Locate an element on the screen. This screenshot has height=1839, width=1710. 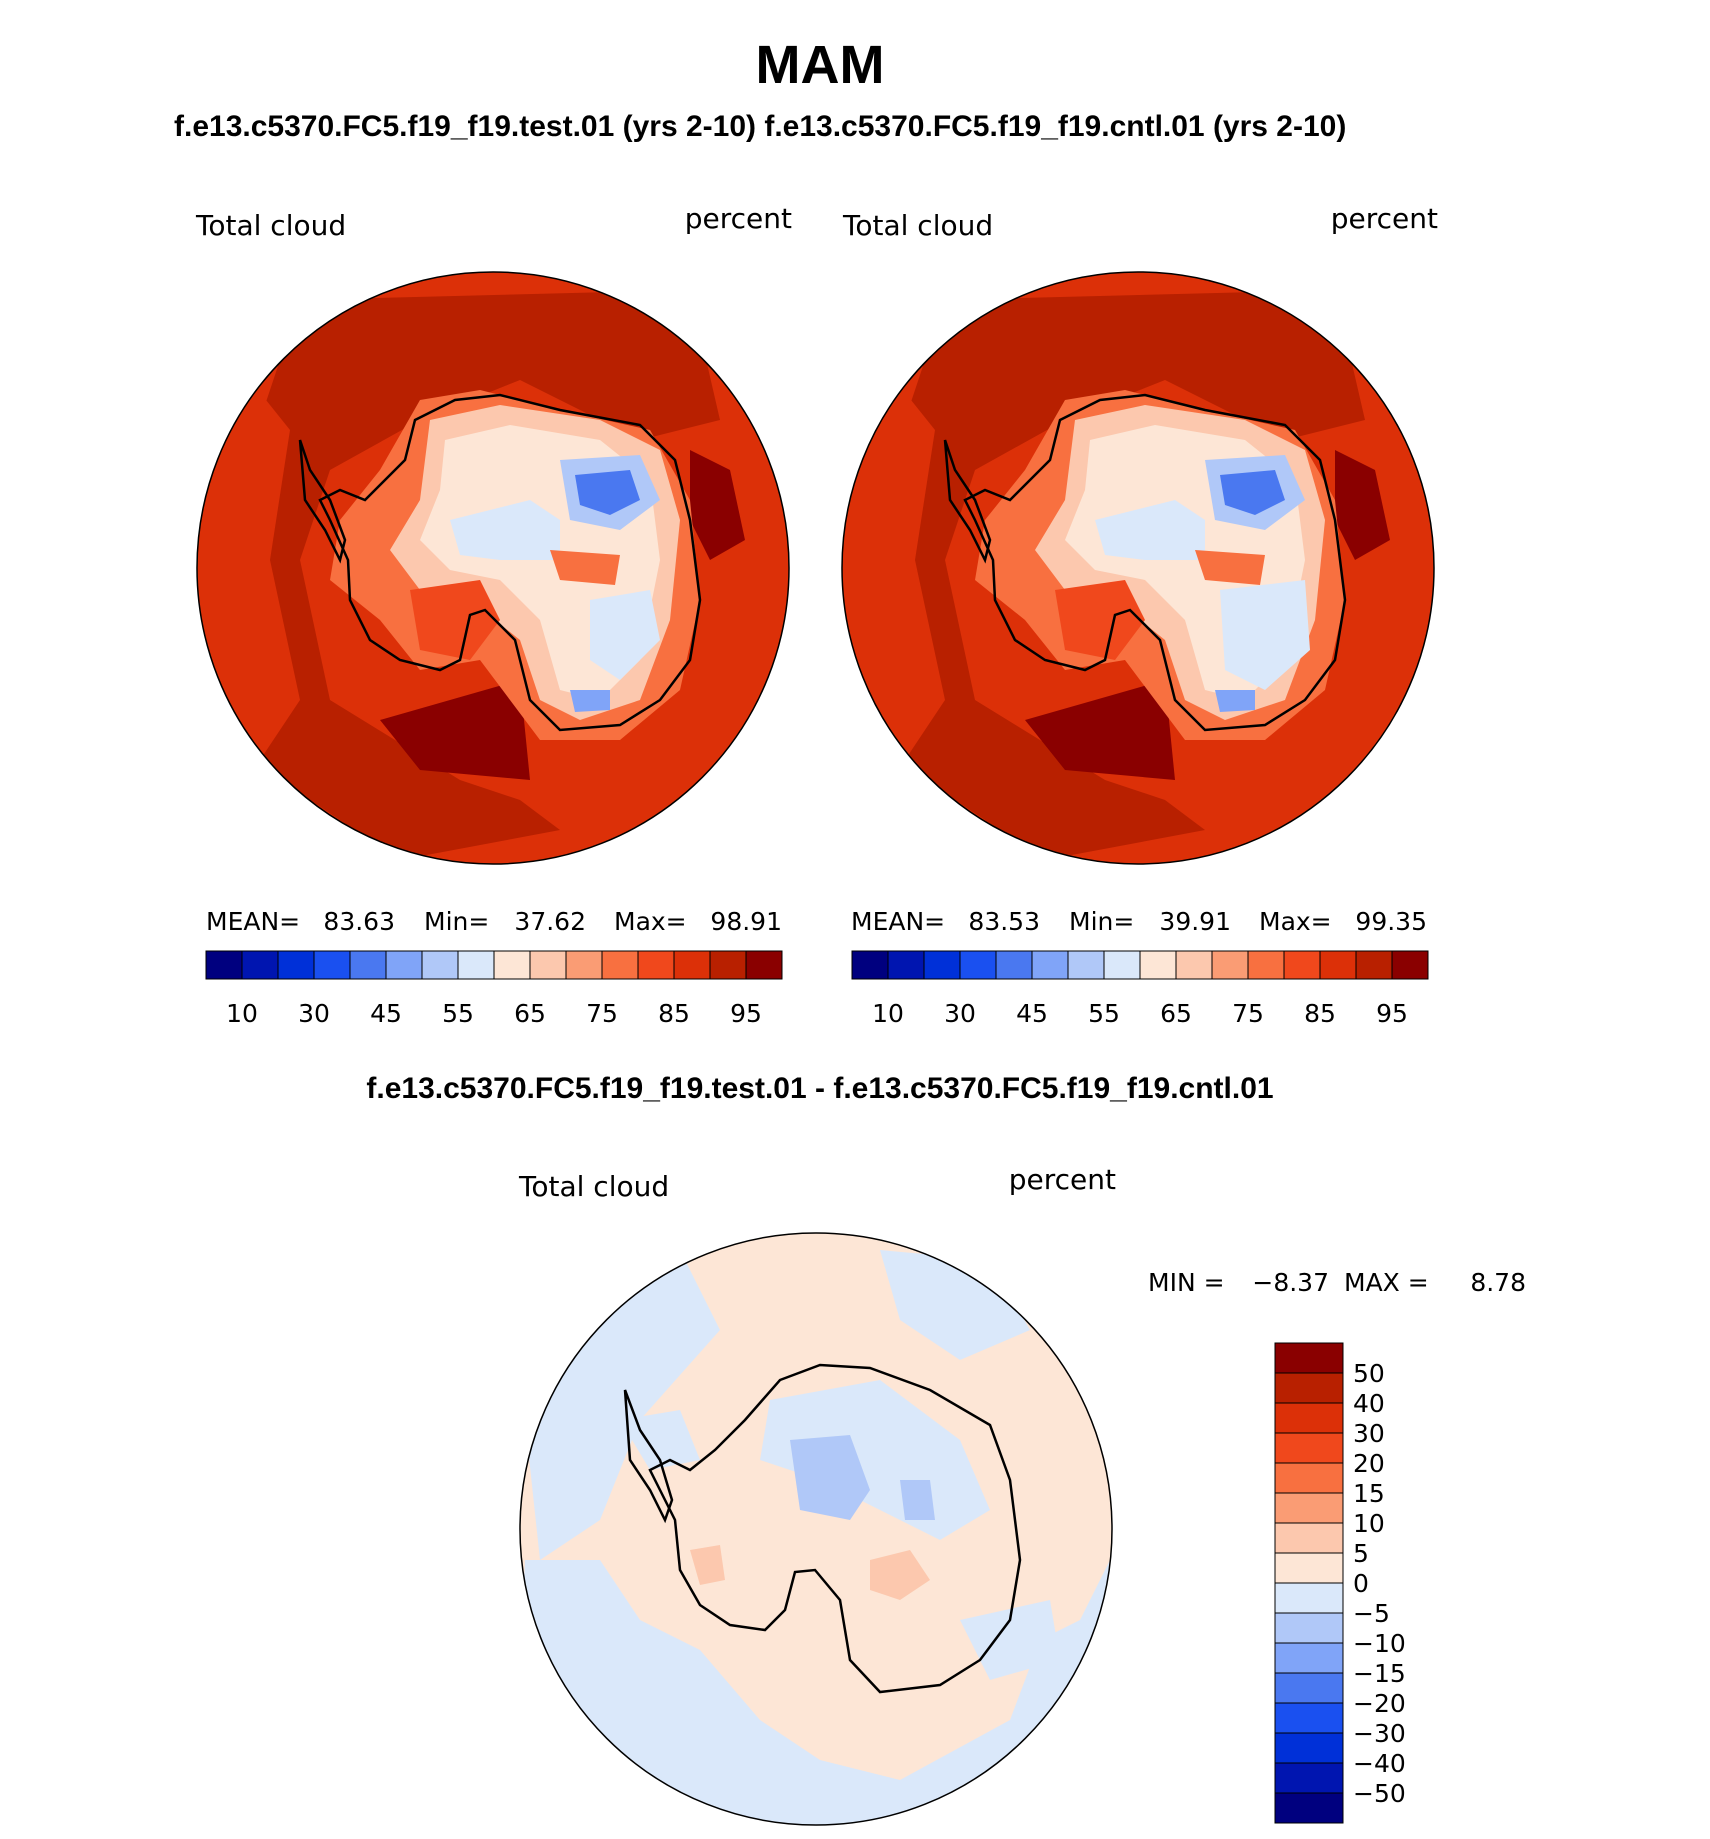
test-units-label: percent is located at coordinates (738, 218).